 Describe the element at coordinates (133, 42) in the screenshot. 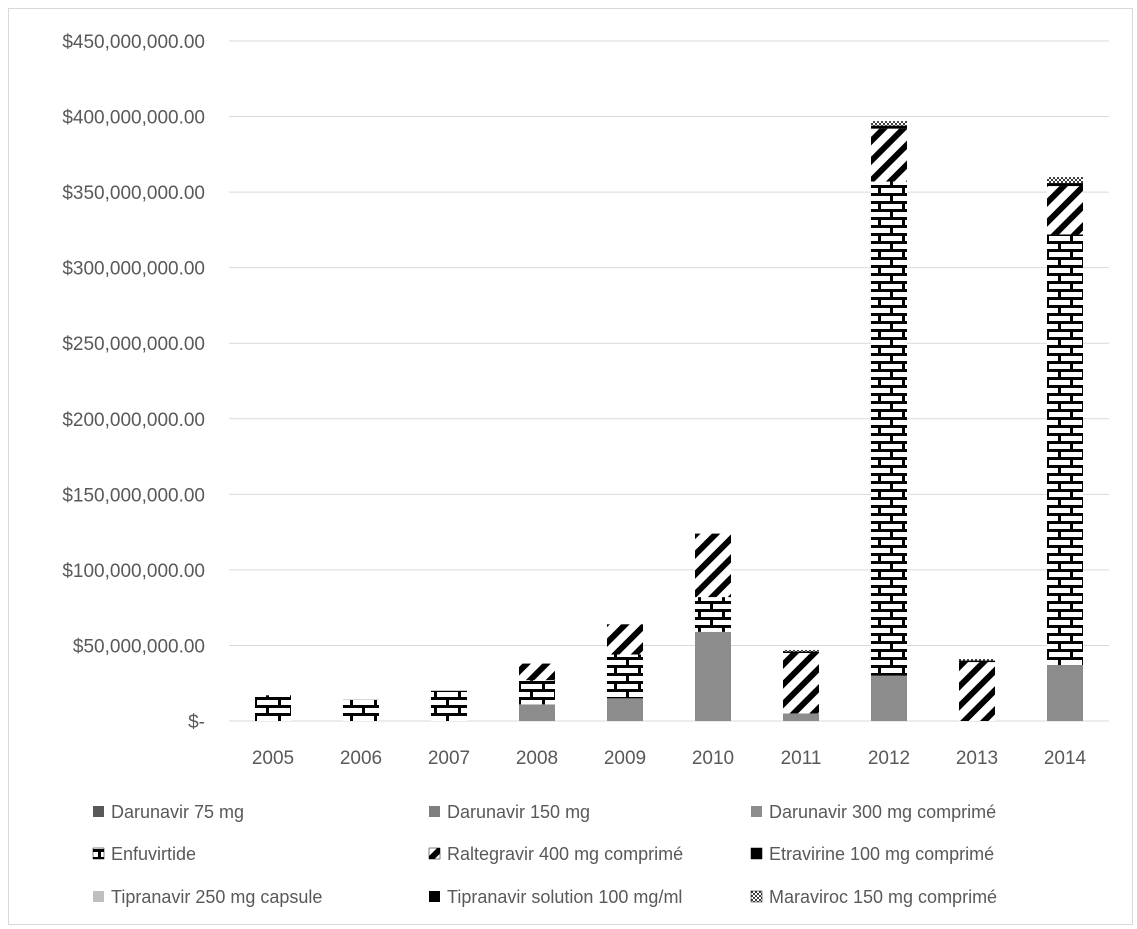

I see `y-tick-label: $450,000,000.00` at that location.